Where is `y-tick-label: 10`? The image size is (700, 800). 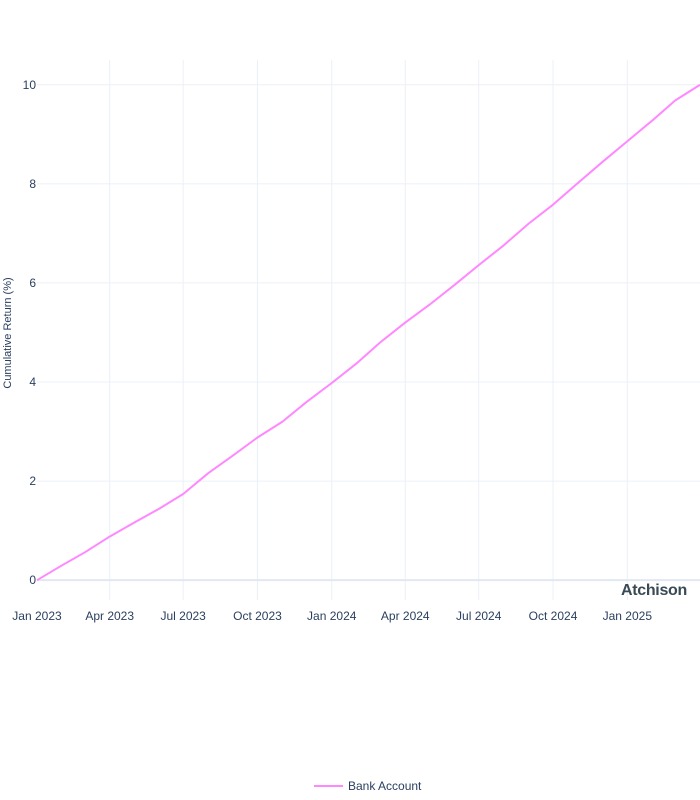 y-tick-label: 10 is located at coordinates (30, 85).